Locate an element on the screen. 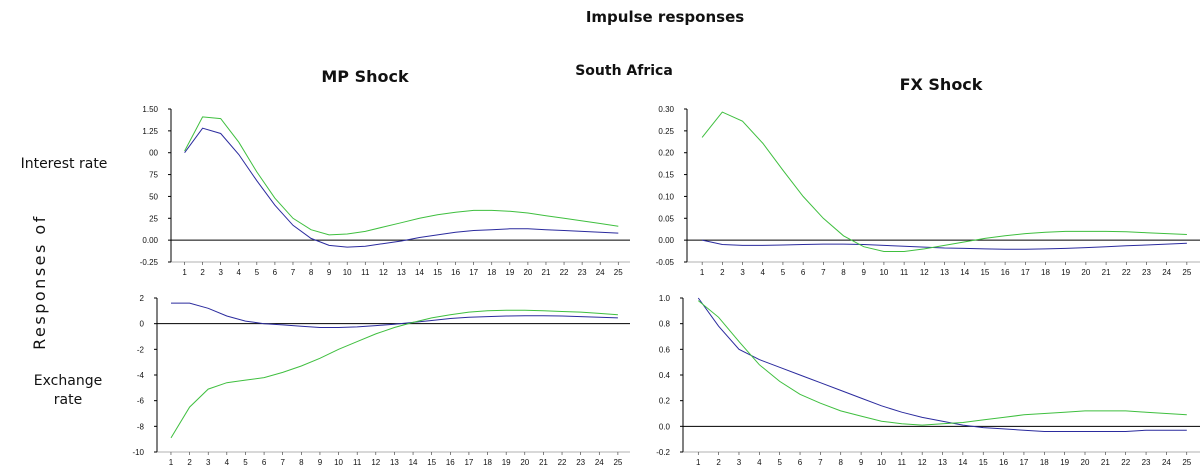 The width and height of the screenshot is (1204, 472). y-tick-label: 0.00 is located at coordinates (150, 240).